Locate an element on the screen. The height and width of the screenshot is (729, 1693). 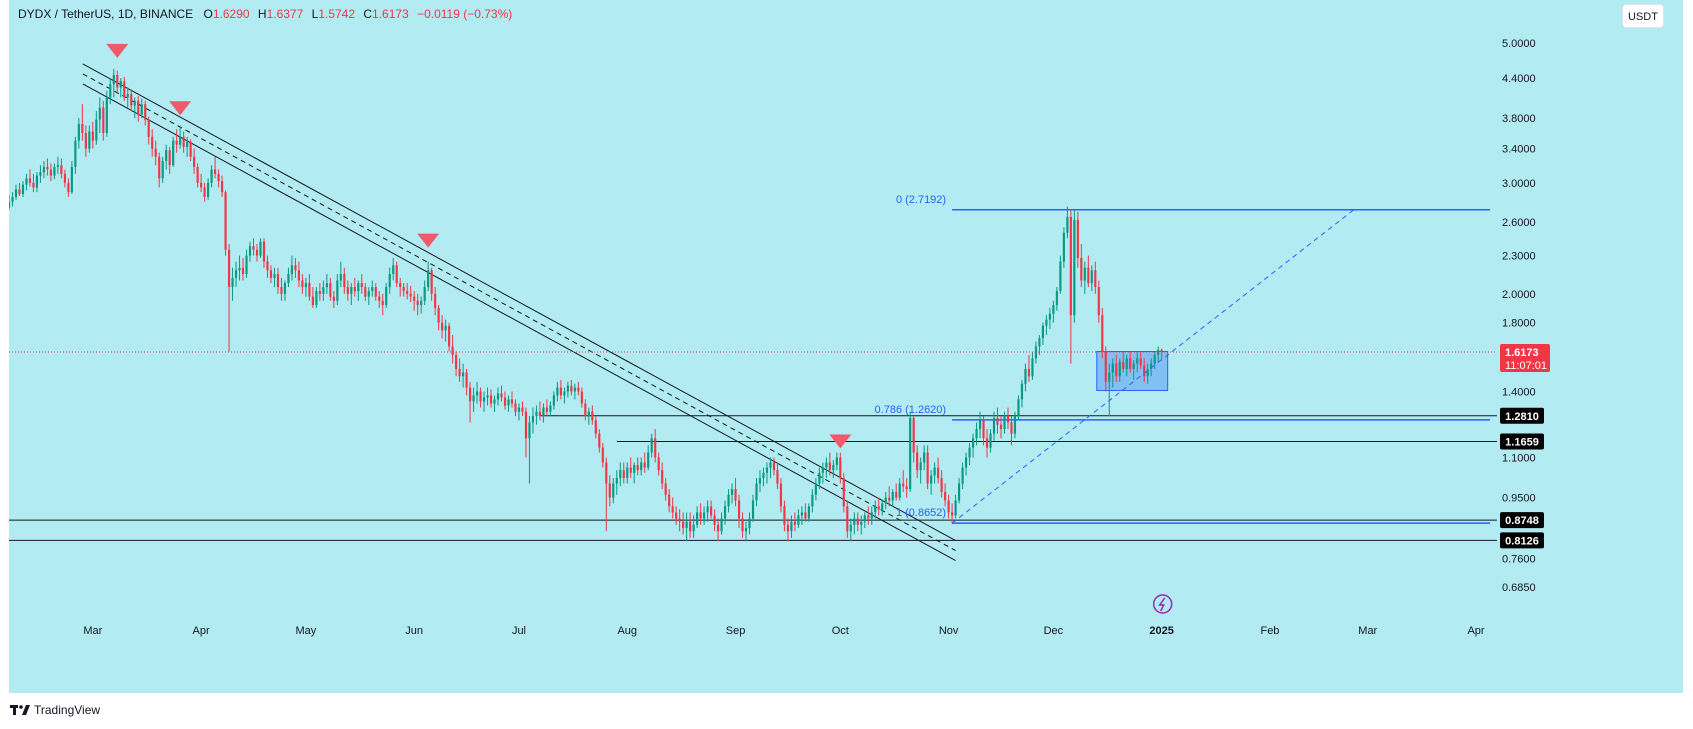
currency-button: USDT is located at coordinates (1643, 16).